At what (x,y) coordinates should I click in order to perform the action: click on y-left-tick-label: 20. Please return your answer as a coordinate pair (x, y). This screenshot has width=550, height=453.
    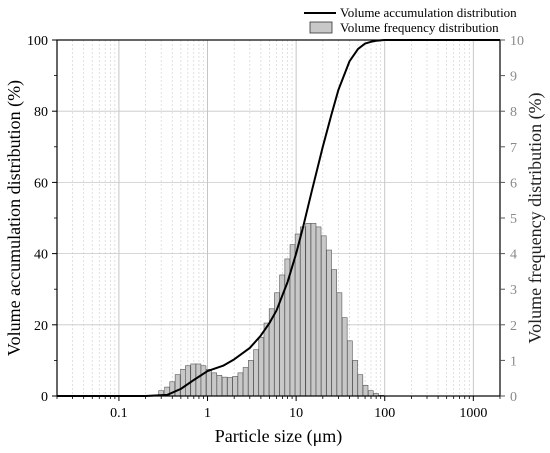
    Looking at the image, I should click on (41, 326).